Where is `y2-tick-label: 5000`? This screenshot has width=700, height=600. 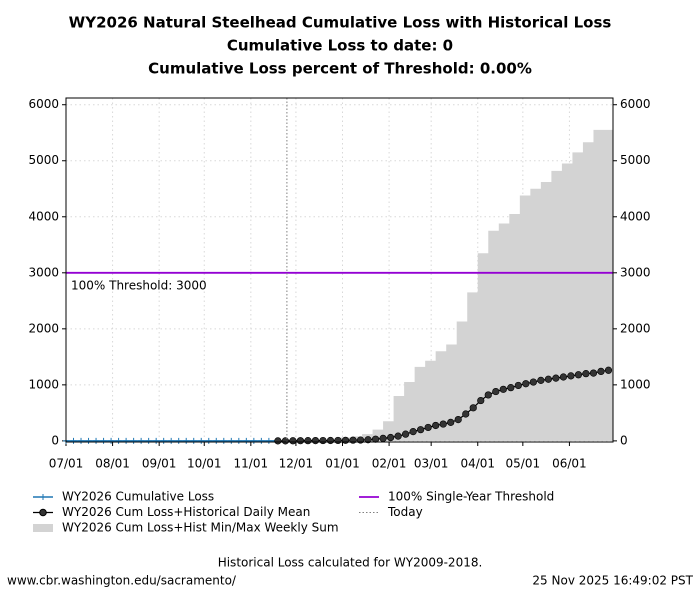 y2-tick-label: 5000 is located at coordinates (635, 160).